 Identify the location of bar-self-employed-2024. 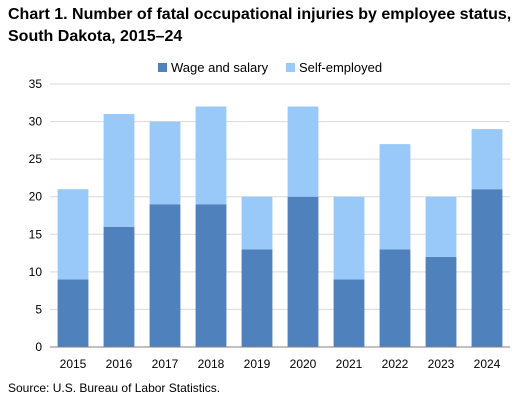
(487, 159).